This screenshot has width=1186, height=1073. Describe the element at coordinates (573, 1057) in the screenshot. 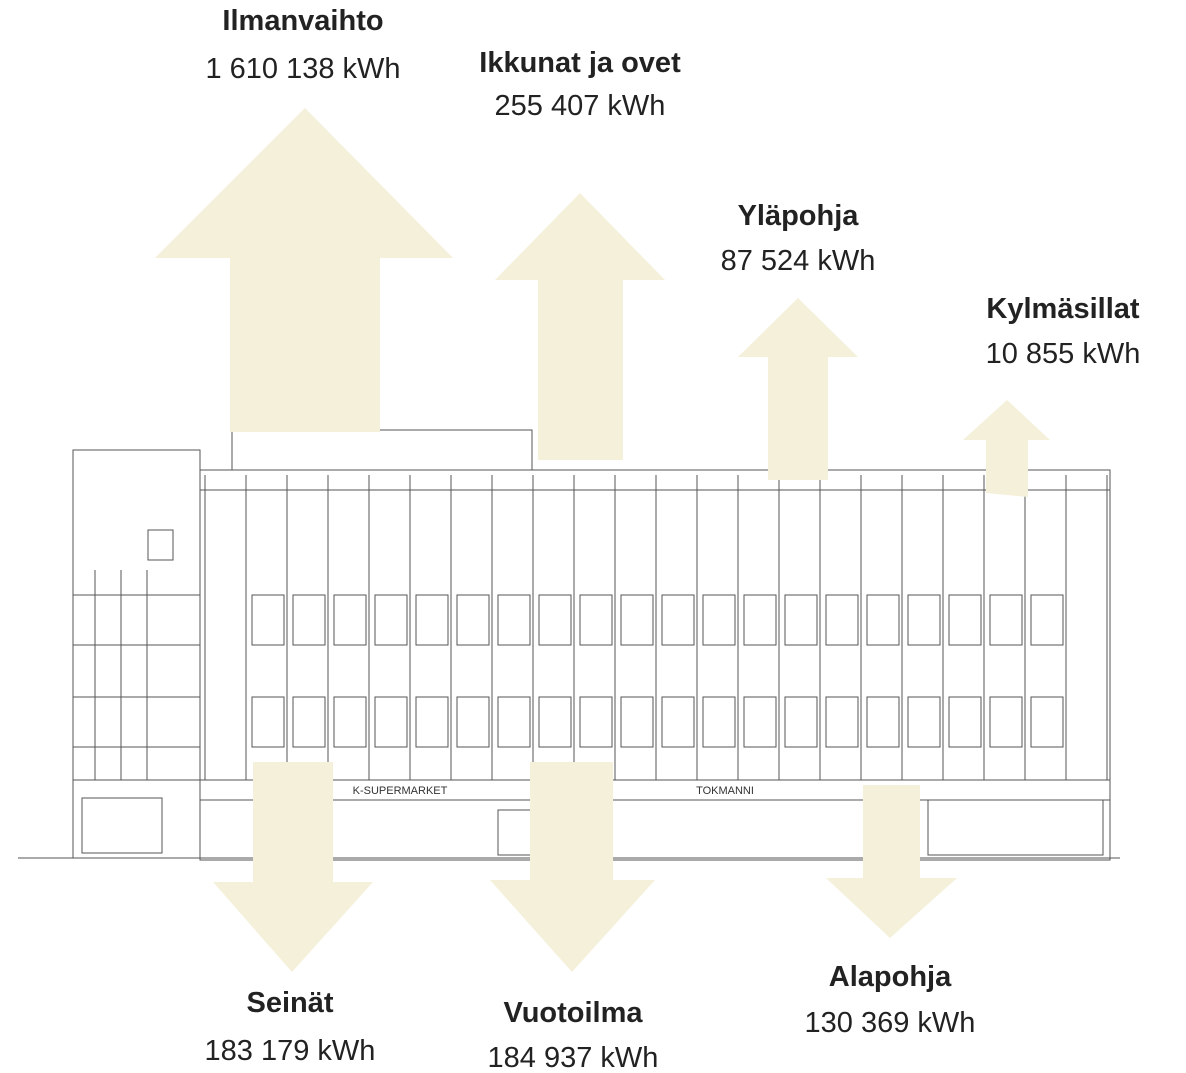

I see `flow-value: 184 937 kWh` at that location.